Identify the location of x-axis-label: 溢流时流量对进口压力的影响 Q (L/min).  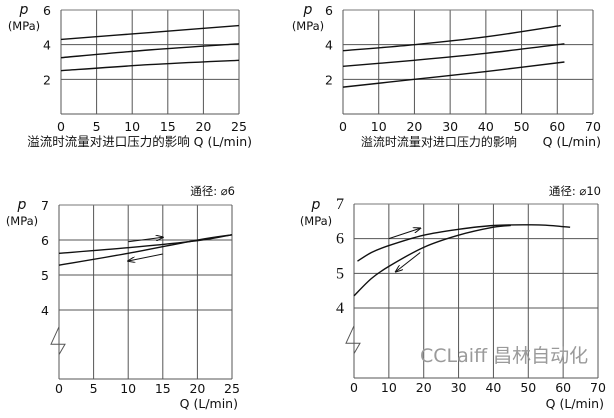
(139, 141).